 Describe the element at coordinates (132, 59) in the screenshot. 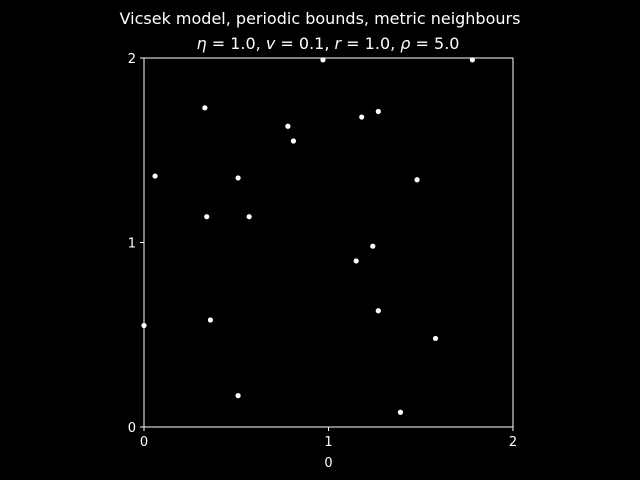

I see `y-tick-label: 2` at that location.